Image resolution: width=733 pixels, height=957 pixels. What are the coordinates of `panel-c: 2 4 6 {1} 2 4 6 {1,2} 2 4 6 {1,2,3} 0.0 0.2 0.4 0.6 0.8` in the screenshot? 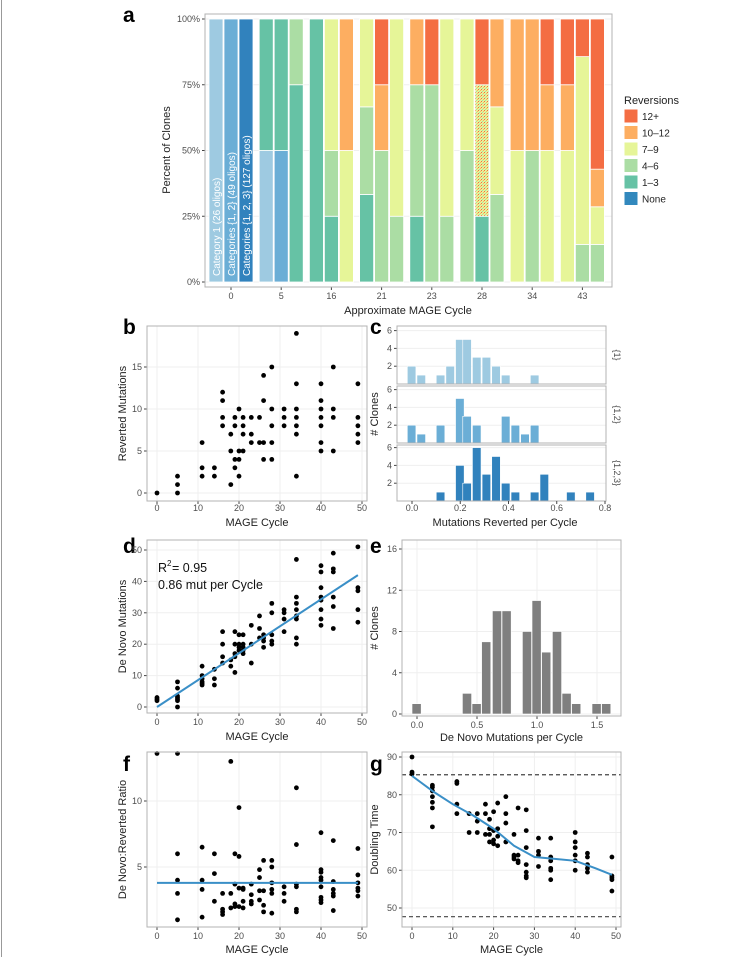 It's located at (505, 419).